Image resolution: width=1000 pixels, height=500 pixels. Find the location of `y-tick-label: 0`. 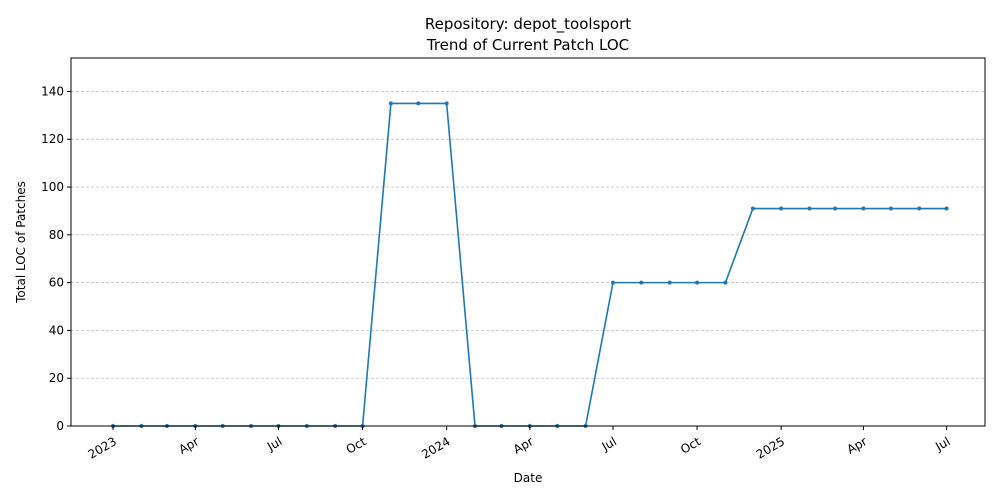

y-tick-label: 0 is located at coordinates (60, 426).